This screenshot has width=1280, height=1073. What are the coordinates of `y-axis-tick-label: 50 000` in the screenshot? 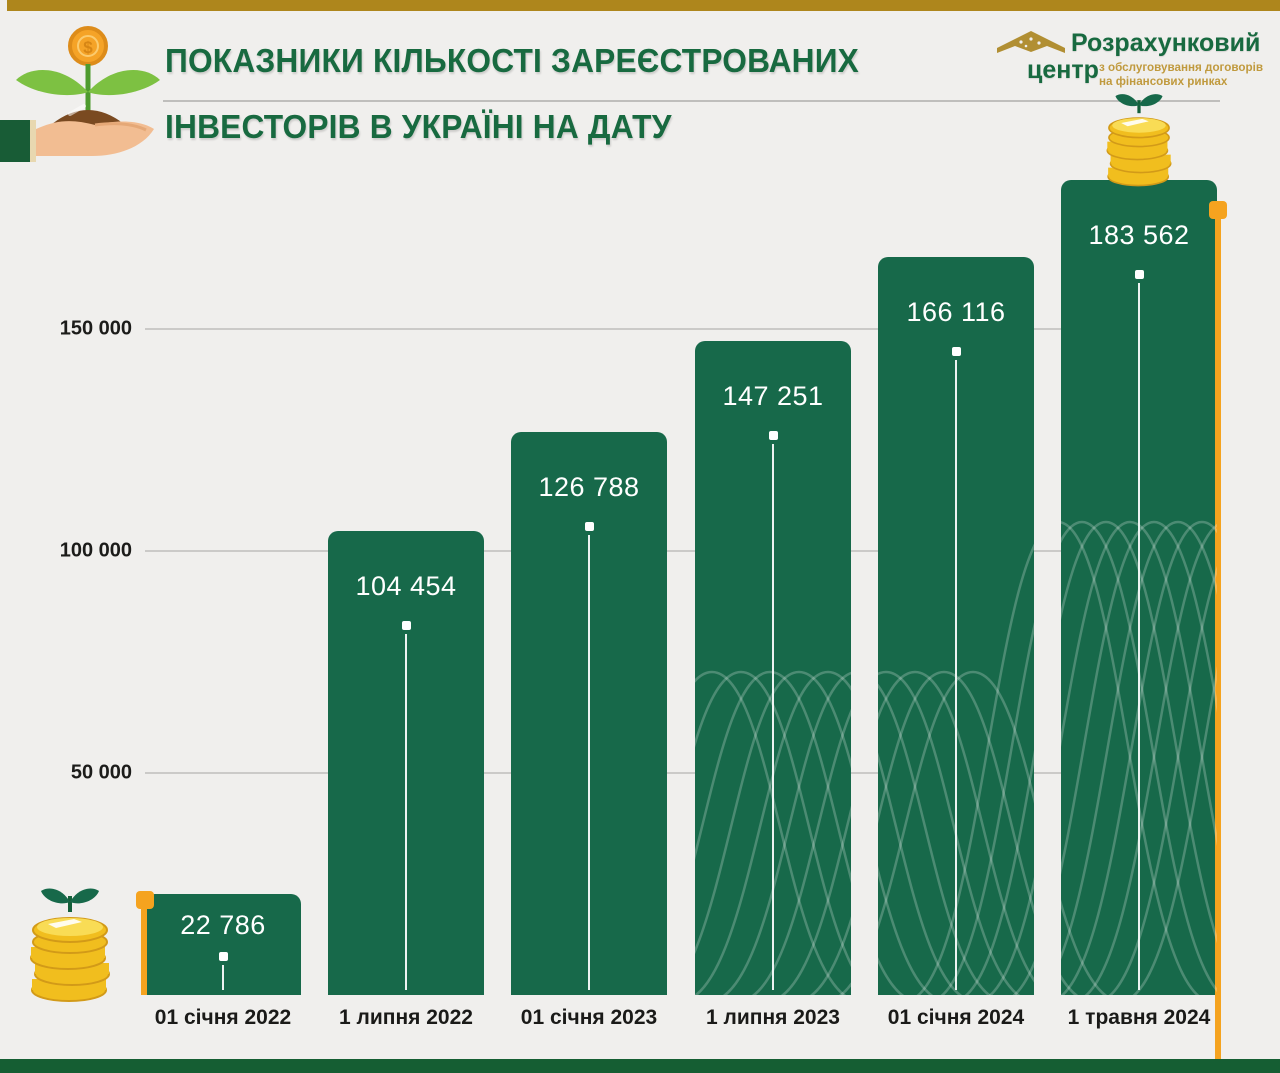 It's located at (101, 772).